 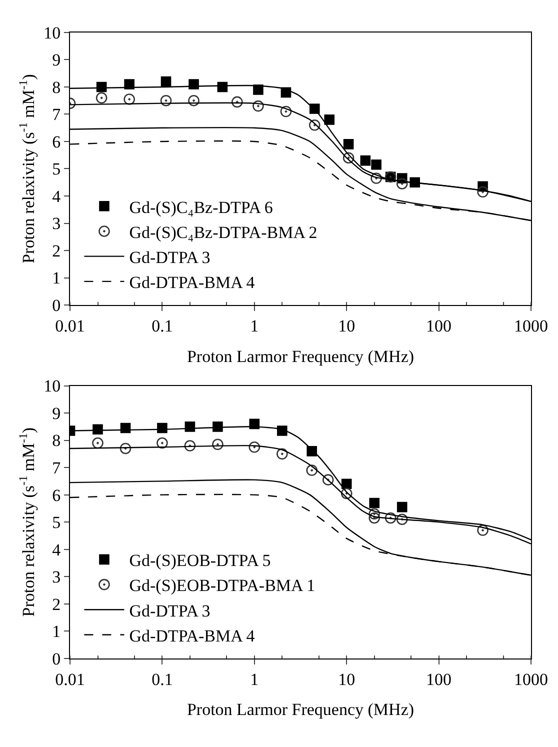 I want to click on legend-label: Gd-(S)C₄Bz-DTPA 6, so click(x=201, y=207).